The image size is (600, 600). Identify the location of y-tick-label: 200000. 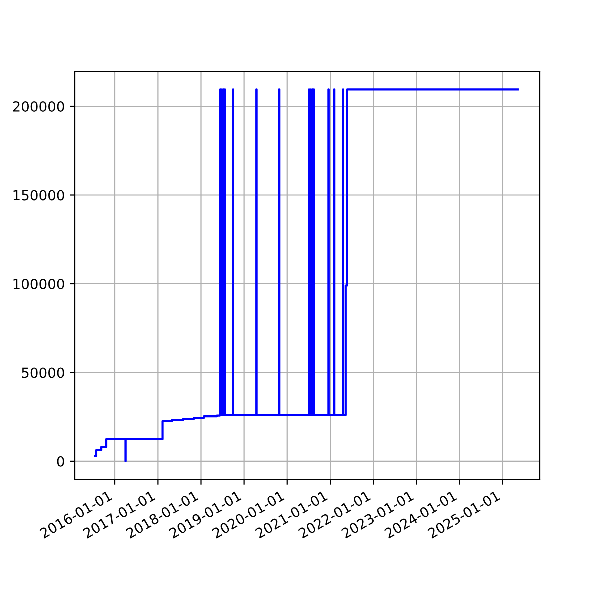
(38, 106).